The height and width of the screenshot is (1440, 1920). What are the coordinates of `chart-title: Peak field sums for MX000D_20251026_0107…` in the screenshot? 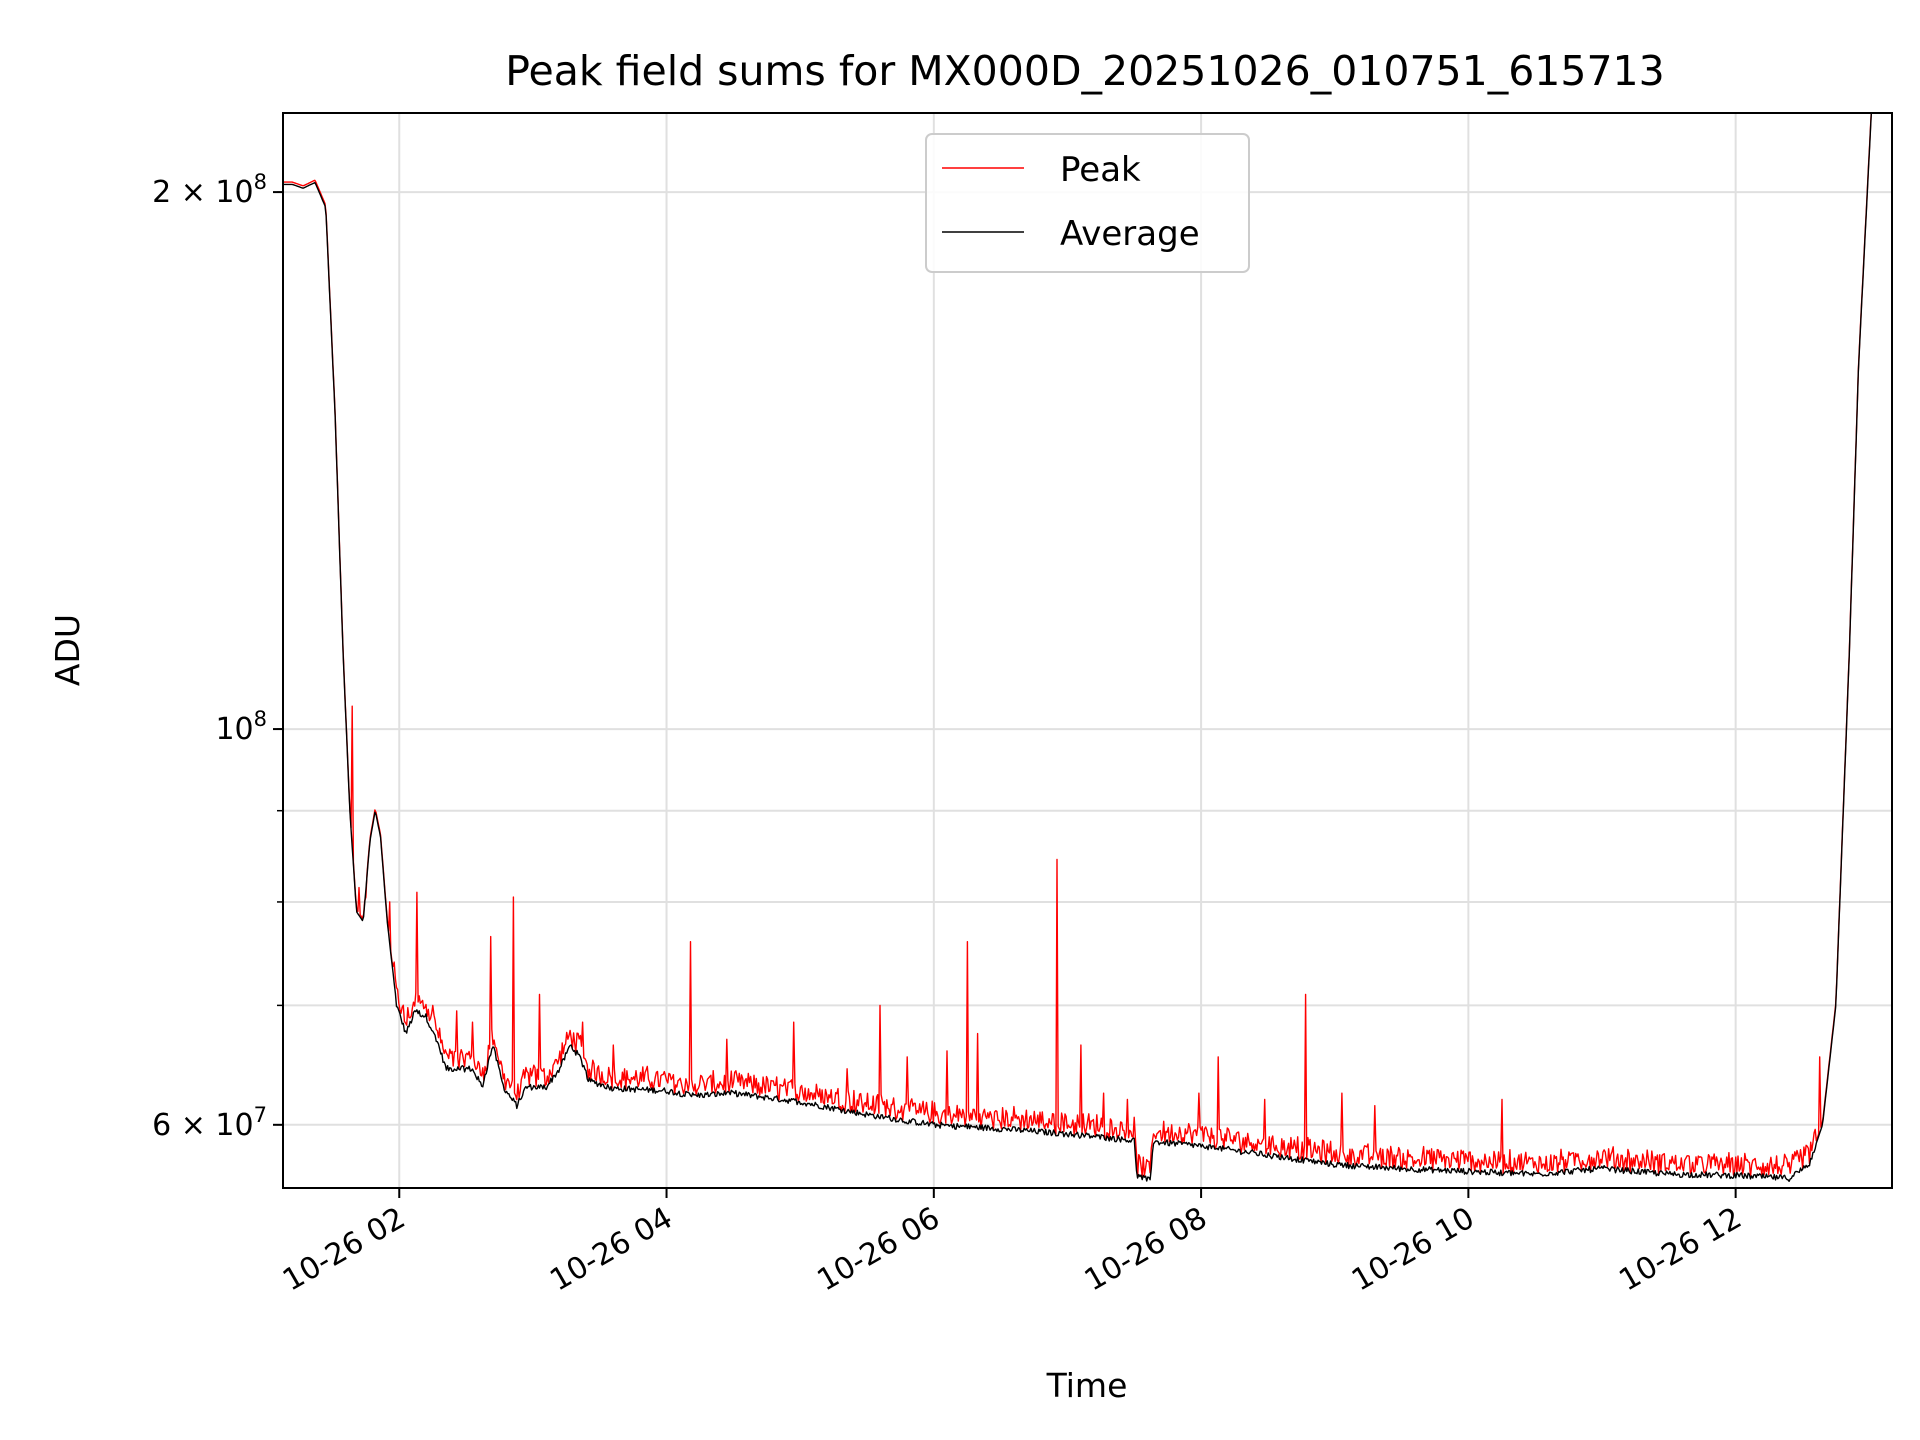 It's located at (1084, 71).